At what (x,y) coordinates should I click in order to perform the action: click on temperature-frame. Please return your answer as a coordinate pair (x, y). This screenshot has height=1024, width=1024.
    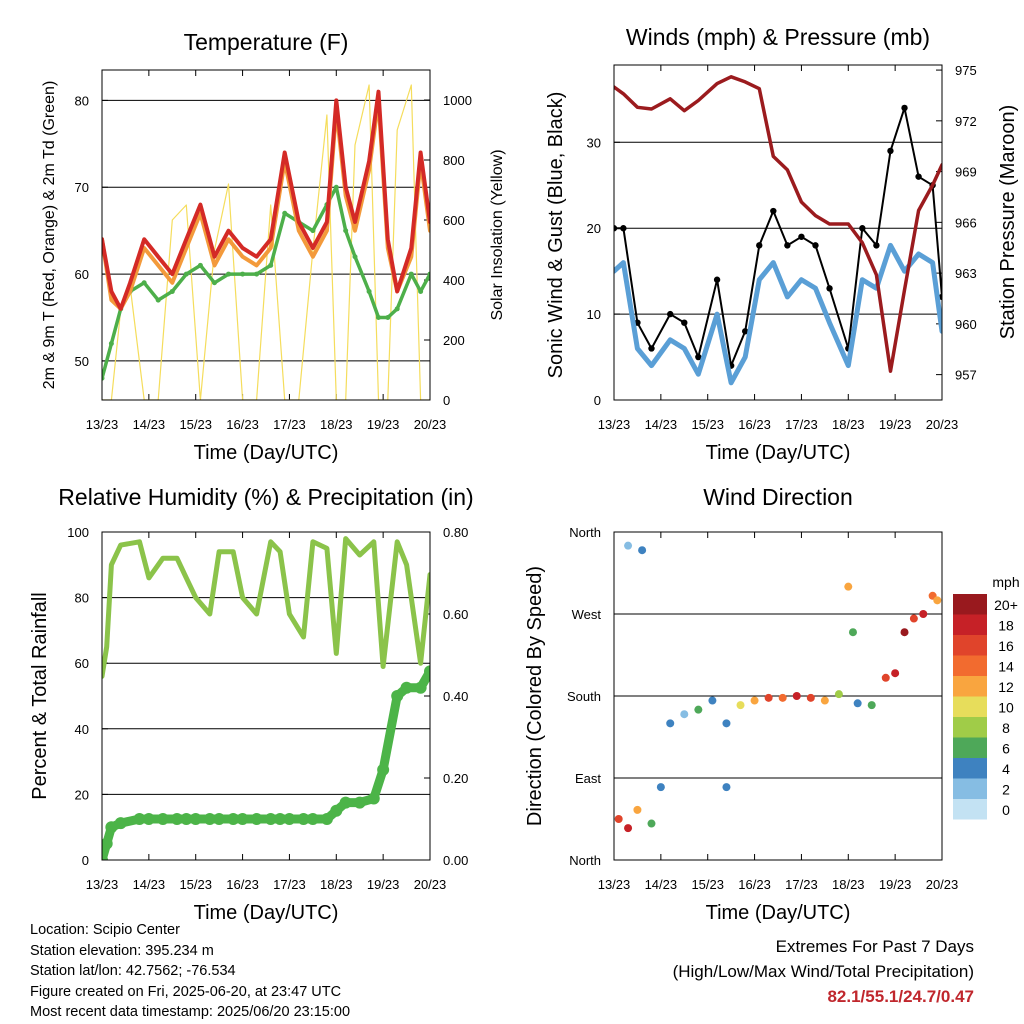
    Looking at the image, I should click on (266, 235).